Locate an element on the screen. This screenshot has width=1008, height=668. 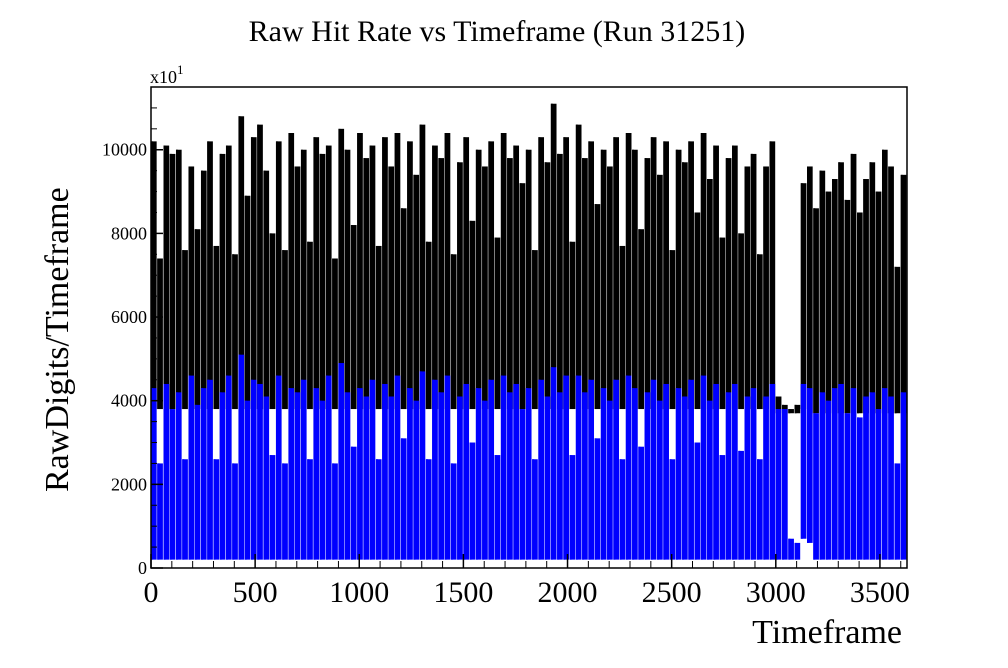
y-tick-label: 2000 is located at coordinates (129, 484).